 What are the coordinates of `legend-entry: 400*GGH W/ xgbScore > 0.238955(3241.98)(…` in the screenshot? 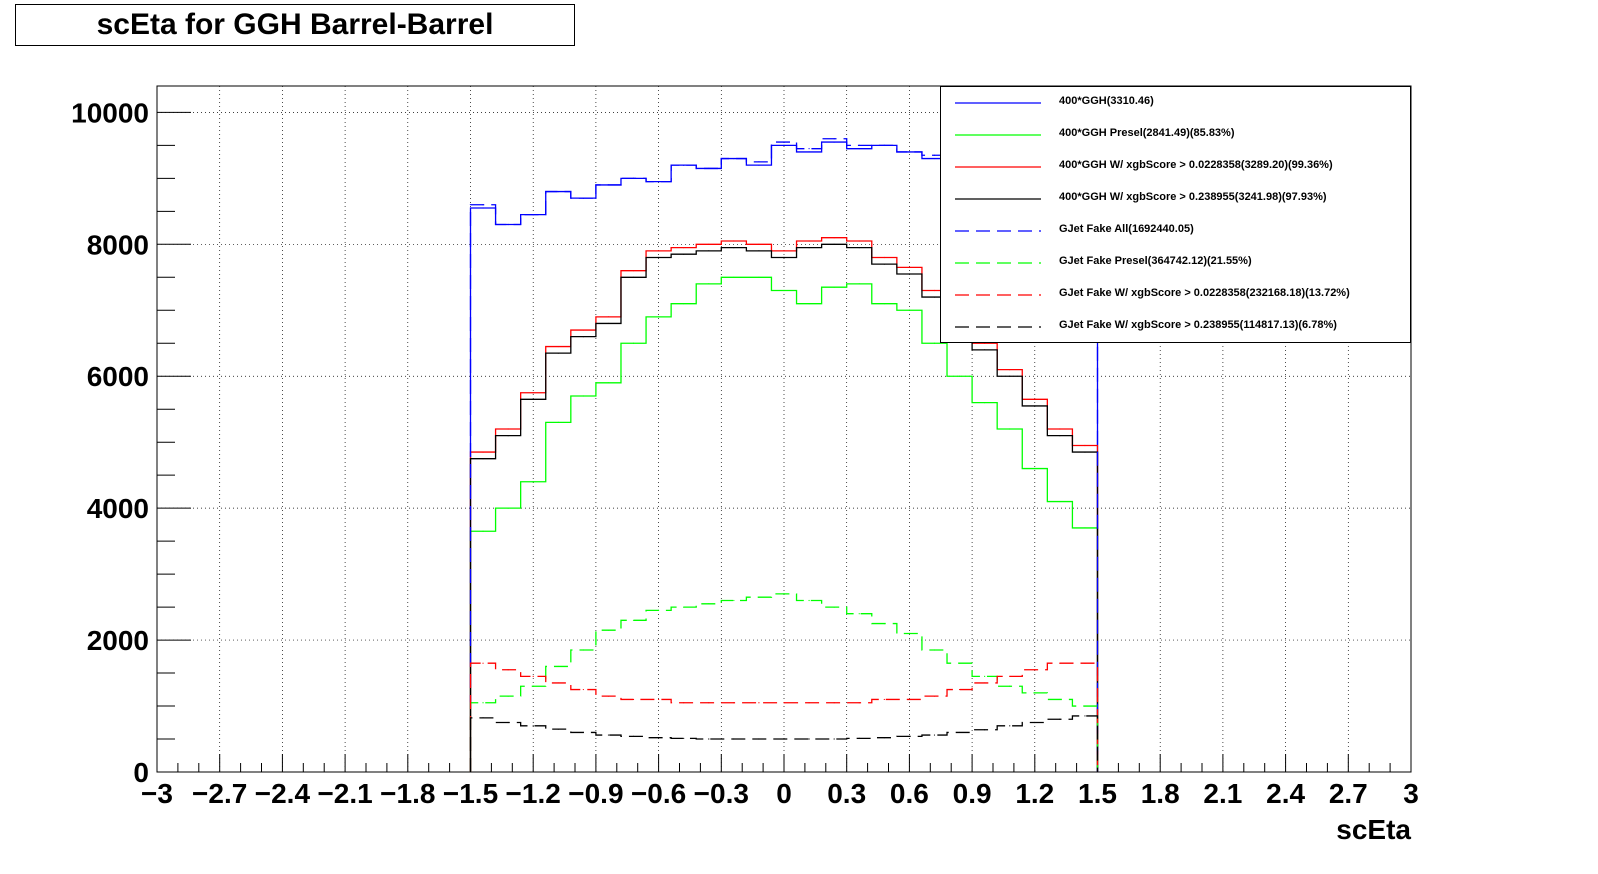 It's located at (1175, 199).